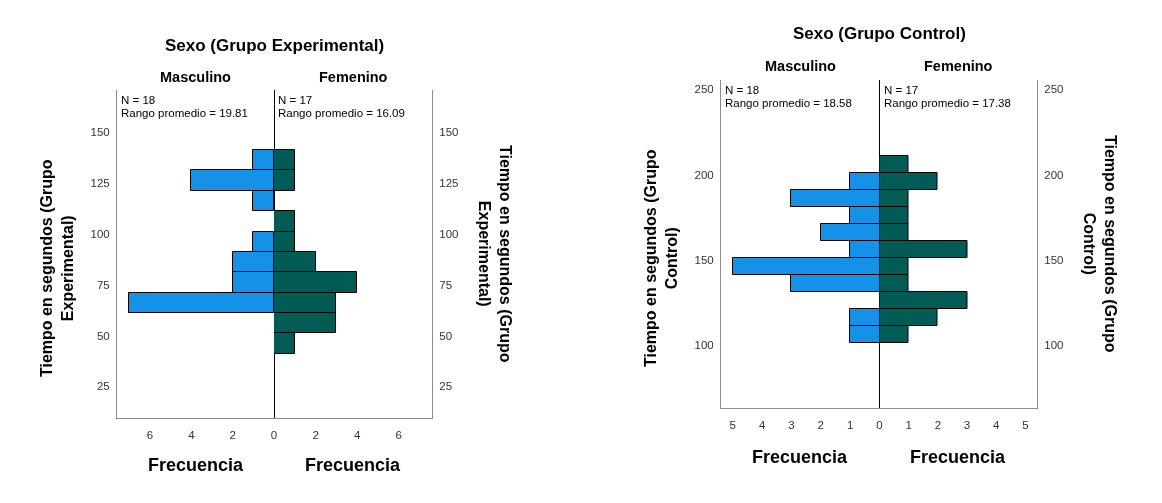 This screenshot has height=503, width=1162. Describe the element at coordinates (788, 103) in the screenshot. I see `annotation: Rango promedio = 18.58` at that location.